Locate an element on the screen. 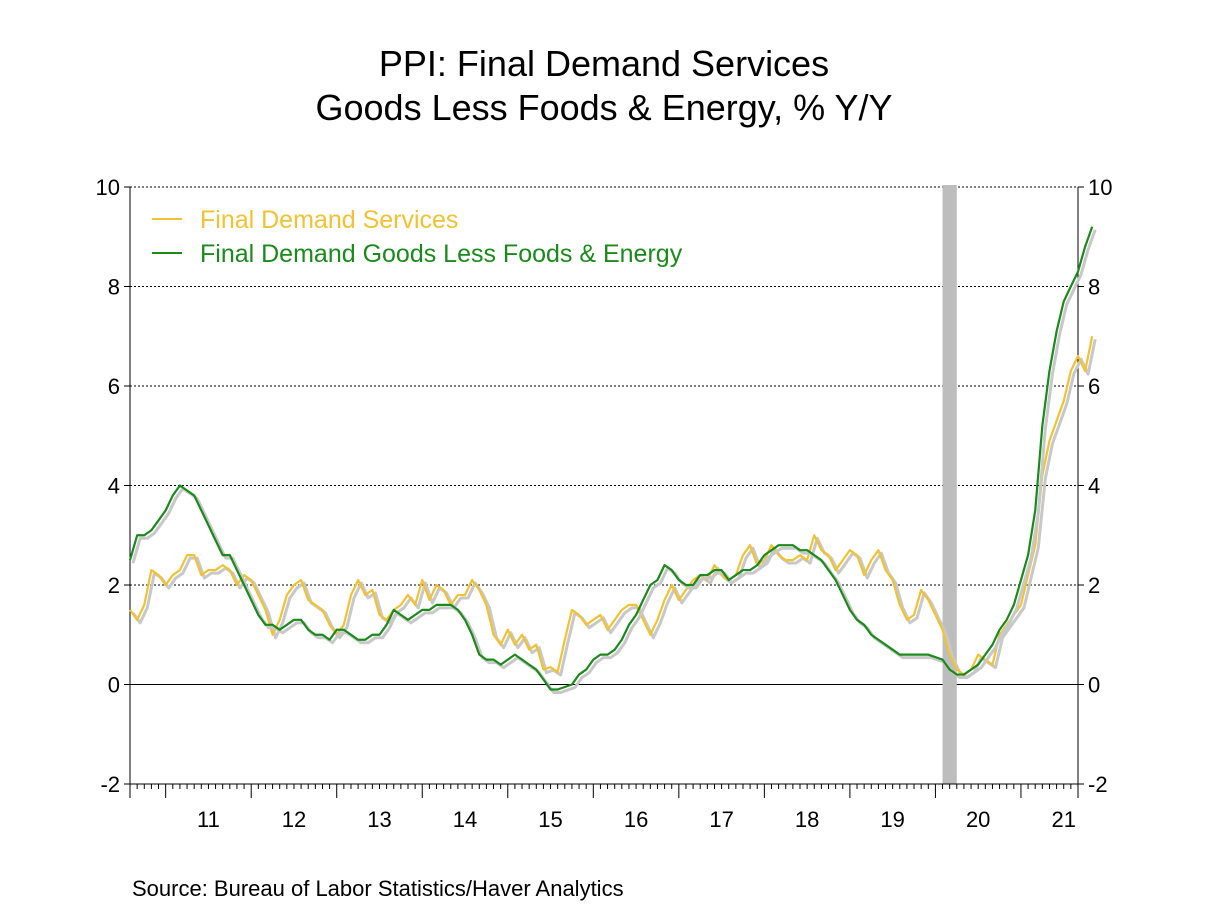 The width and height of the screenshot is (1208, 906). x-axis-labels: 11 12 13 14 15 16 17 18 19 20 21 is located at coordinates (636, 819).